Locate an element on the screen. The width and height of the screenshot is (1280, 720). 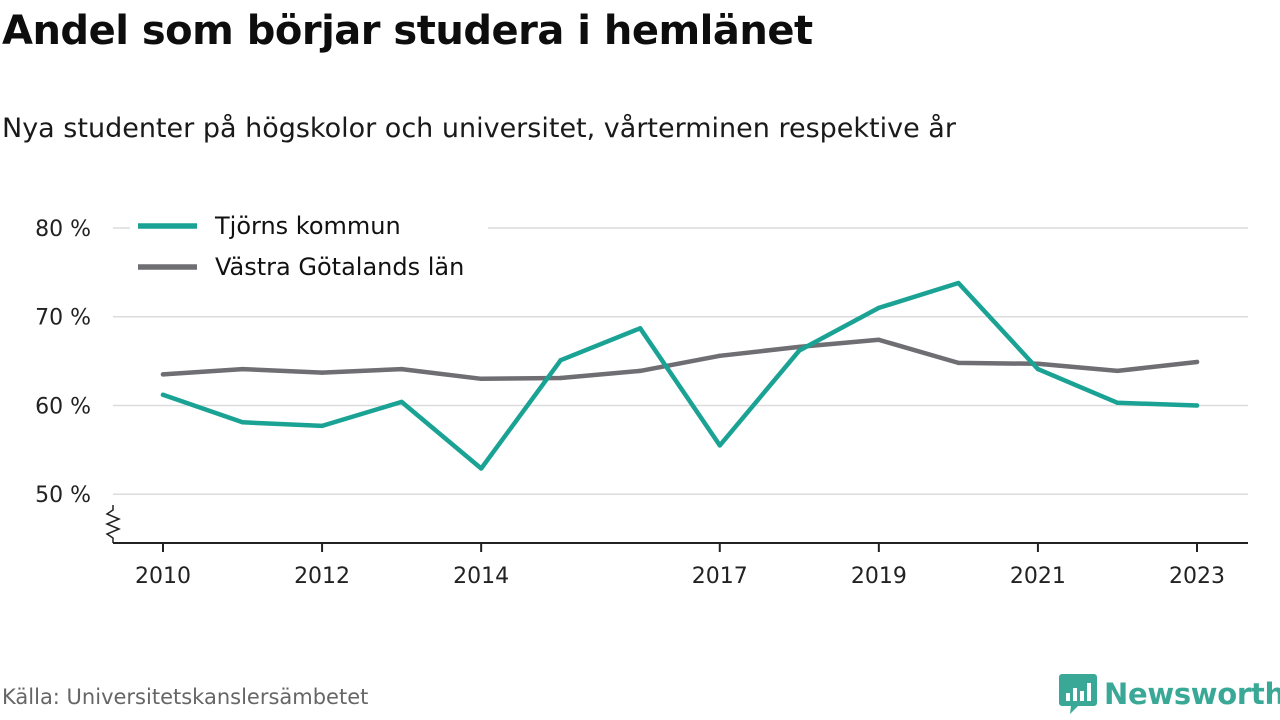
legend-label-vastra-gotaland: Västra Götalands län is located at coordinates (339, 267).